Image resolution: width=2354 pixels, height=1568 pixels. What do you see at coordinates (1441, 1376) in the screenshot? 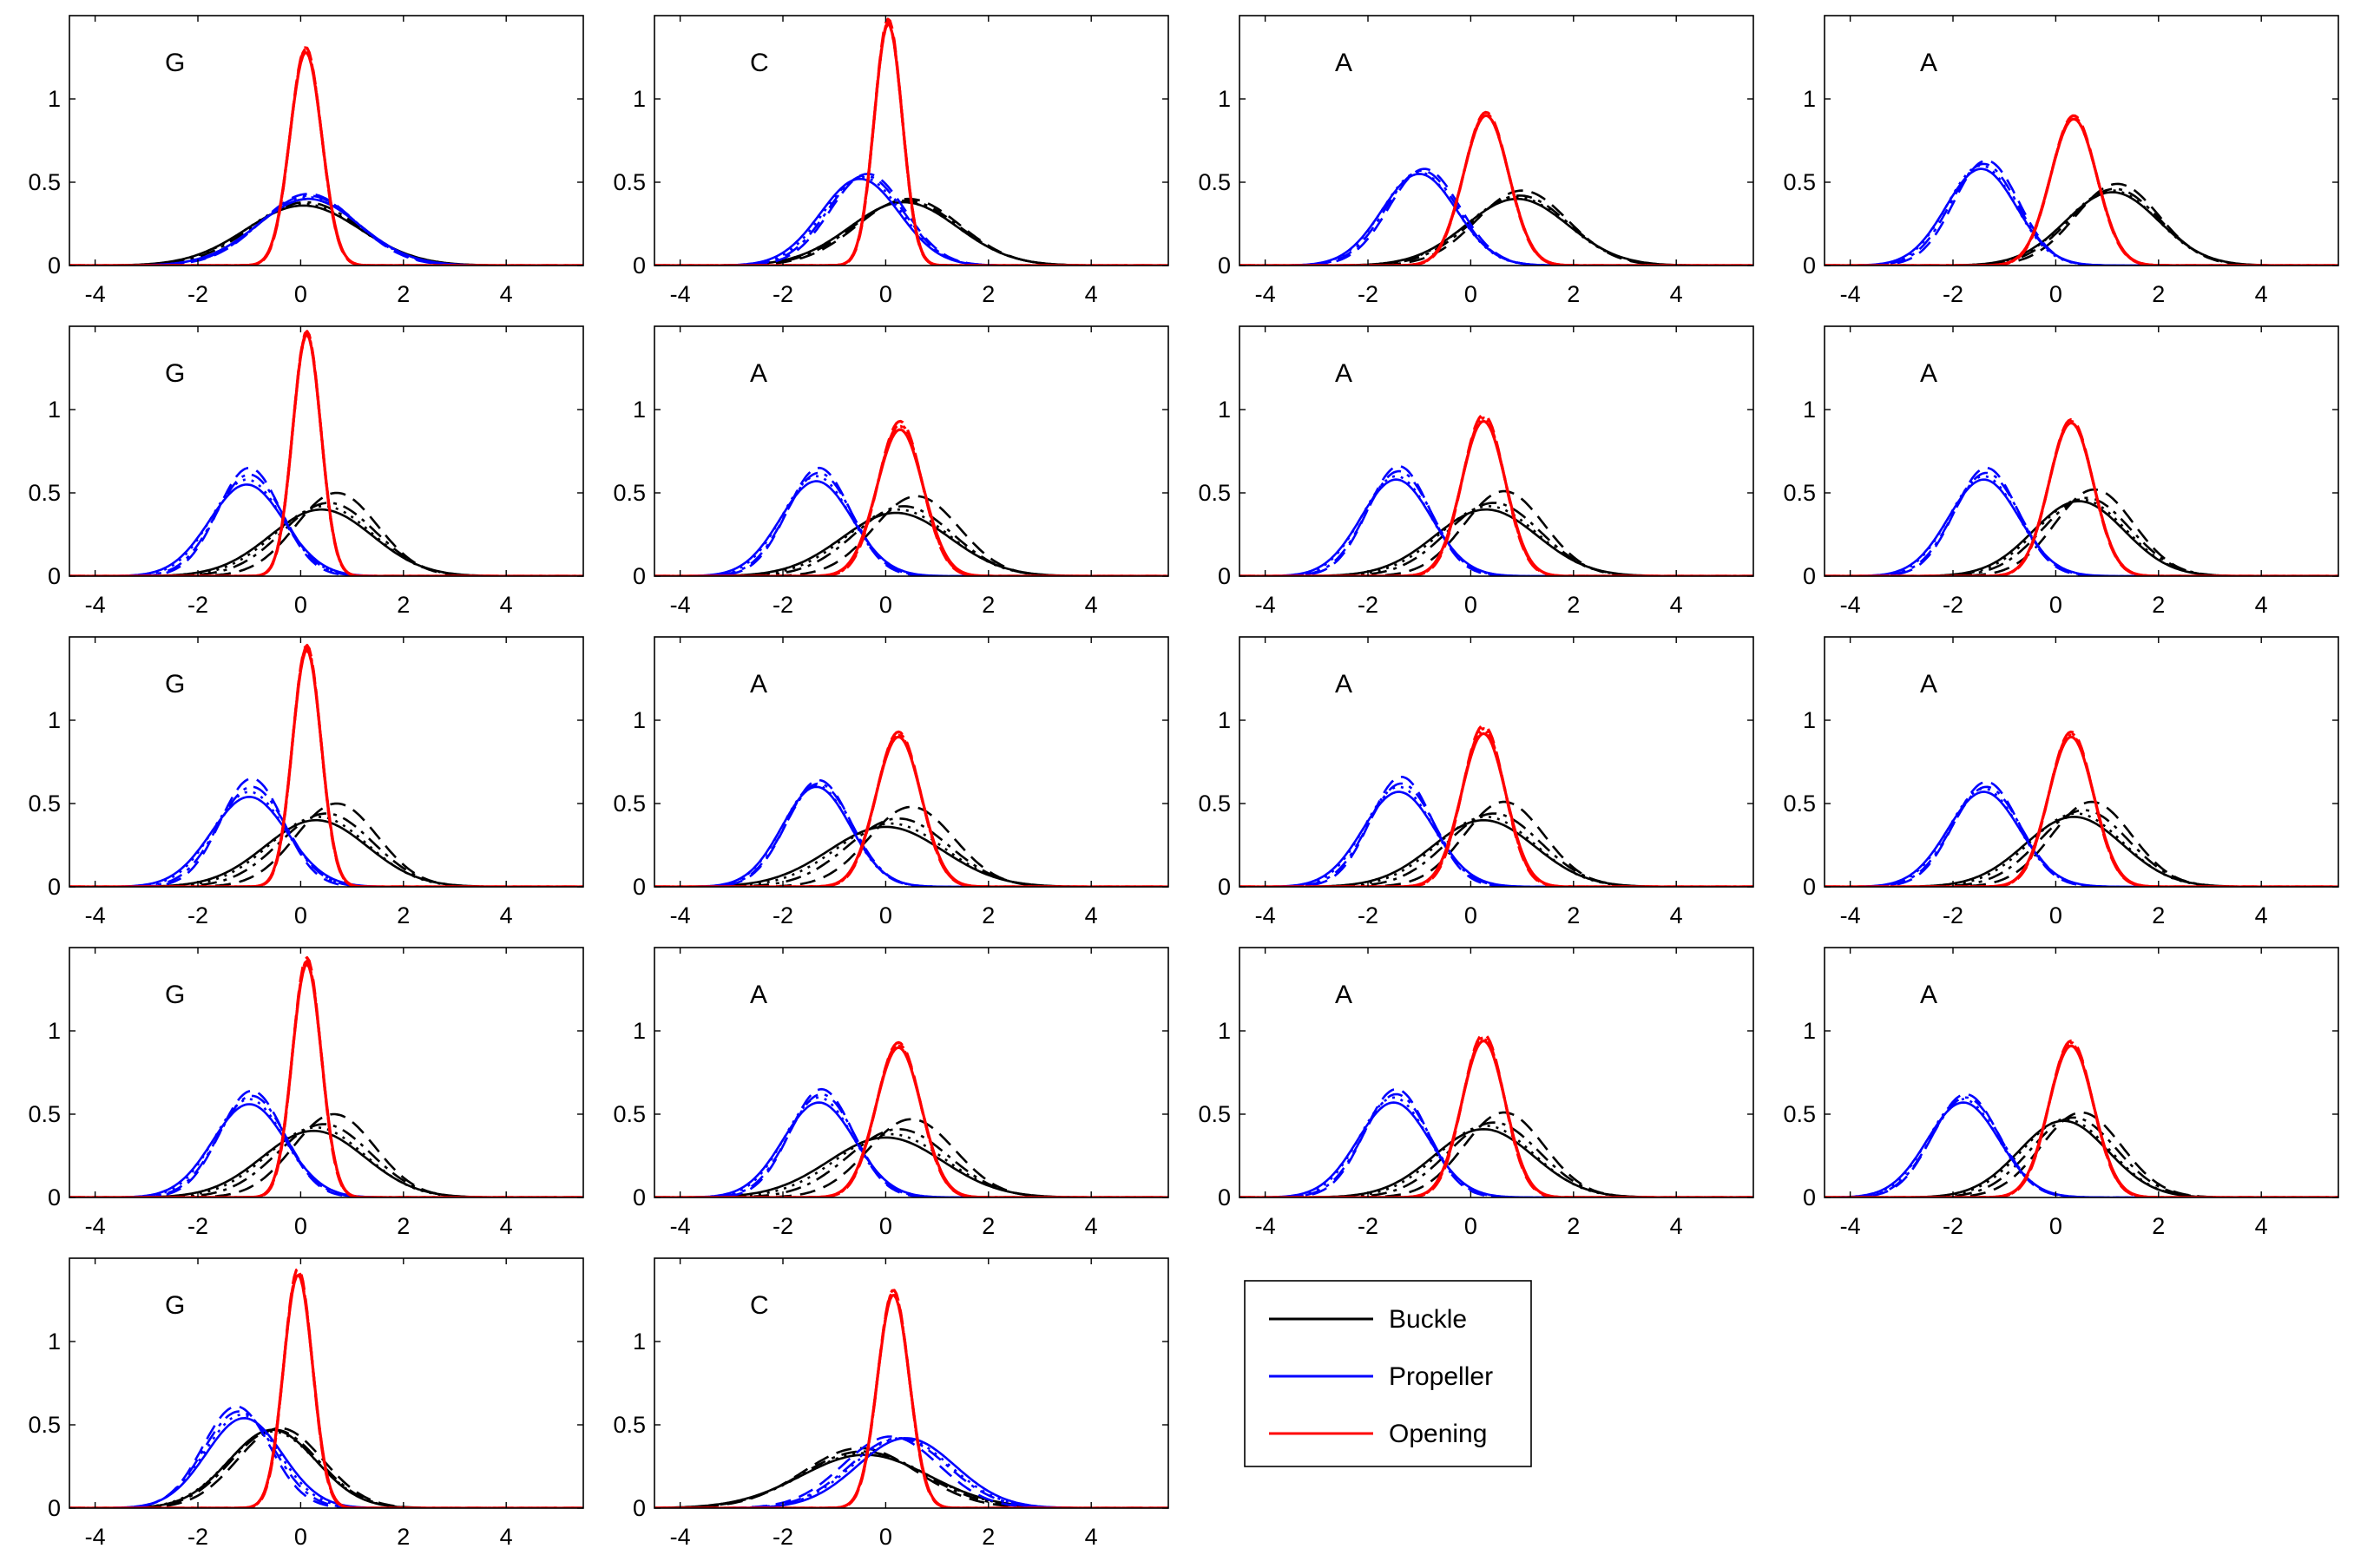
I see `legend-label: Propeller` at bounding box center [1441, 1376].